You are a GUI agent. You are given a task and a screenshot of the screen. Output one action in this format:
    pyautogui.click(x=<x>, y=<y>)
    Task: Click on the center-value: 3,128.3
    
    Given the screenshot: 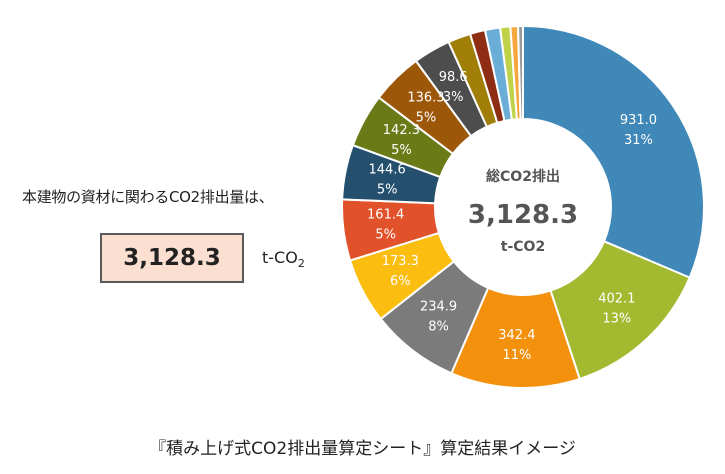 What is the action you would take?
    pyautogui.click(x=523, y=215)
    